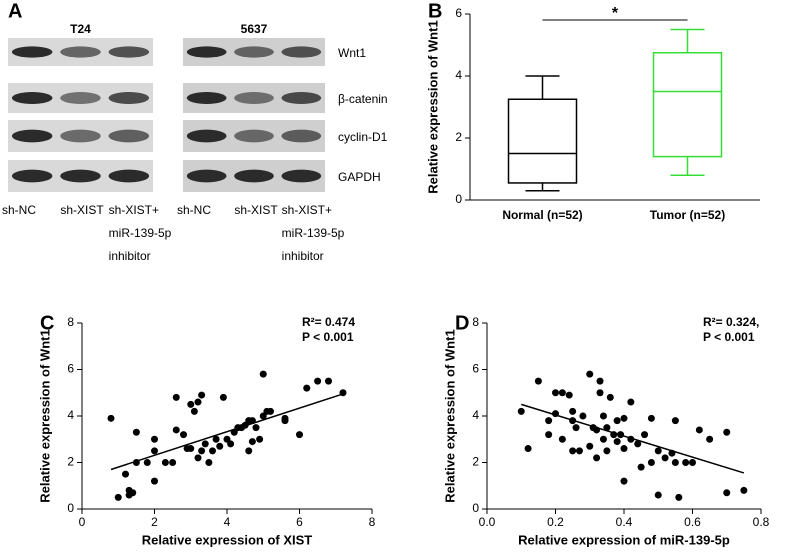 Image resolution: width=786 pixels, height=556 pixels. What do you see at coordinates (487, 522) in the screenshot?
I see `x-tick-label: 0.0` at bounding box center [487, 522].